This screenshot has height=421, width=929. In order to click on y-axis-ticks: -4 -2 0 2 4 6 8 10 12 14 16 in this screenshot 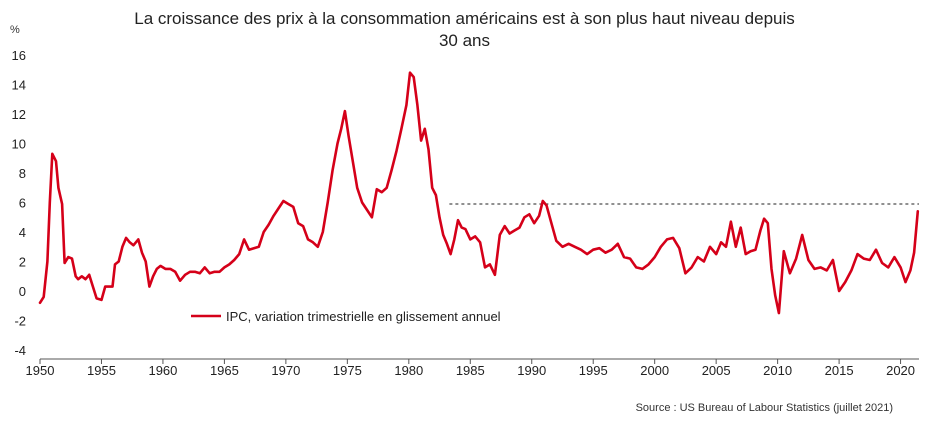, I will do `click(19, 203)`.